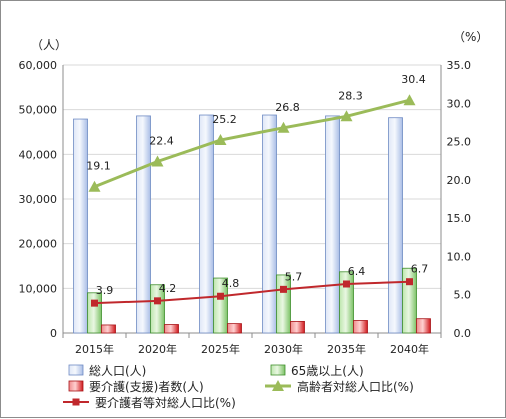  I want to click on y-right-tick-label: 15.0, so click(459, 218).